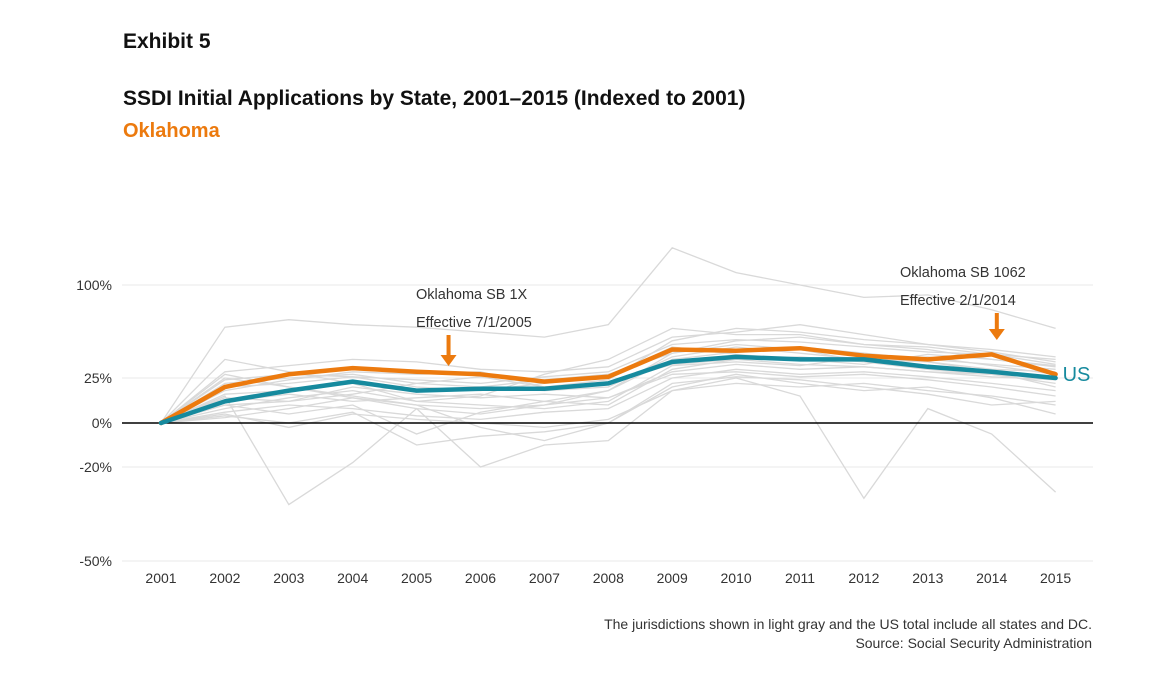 Image resolution: width=1160 pixels, height=700 pixels. What do you see at coordinates (1055, 578) in the screenshot?
I see `x-tick-label: 2015` at bounding box center [1055, 578].